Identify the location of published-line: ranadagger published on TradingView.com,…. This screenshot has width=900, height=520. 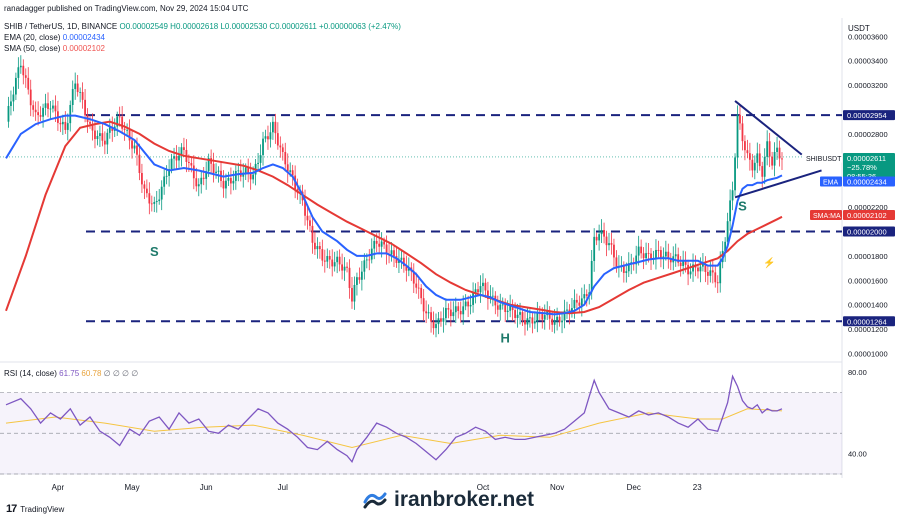
(126, 8).